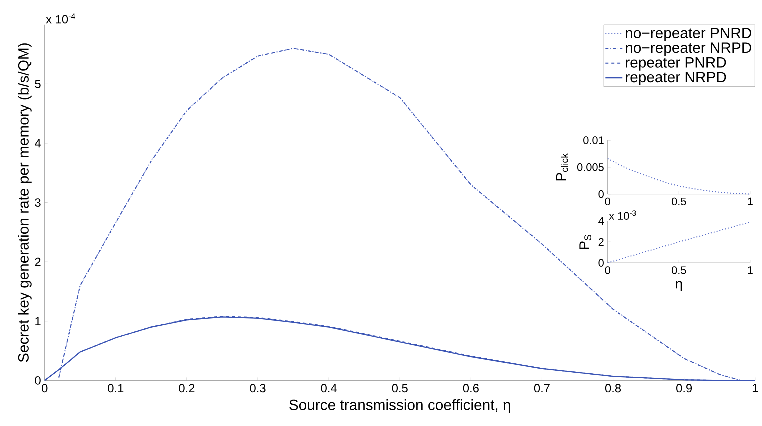 Image resolution: width=762 pixels, height=426 pixels. I want to click on legend-label: repeater NRPD, so click(676, 79).